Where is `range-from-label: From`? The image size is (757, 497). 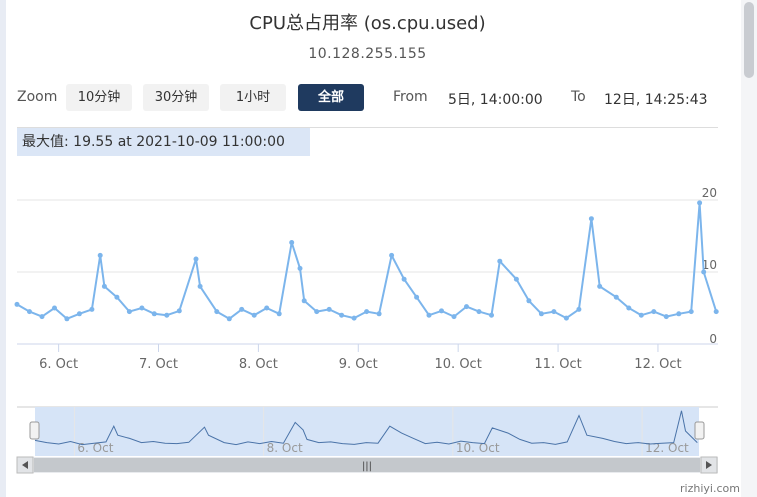 range-from-label: From is located at coordinates (410, 97).